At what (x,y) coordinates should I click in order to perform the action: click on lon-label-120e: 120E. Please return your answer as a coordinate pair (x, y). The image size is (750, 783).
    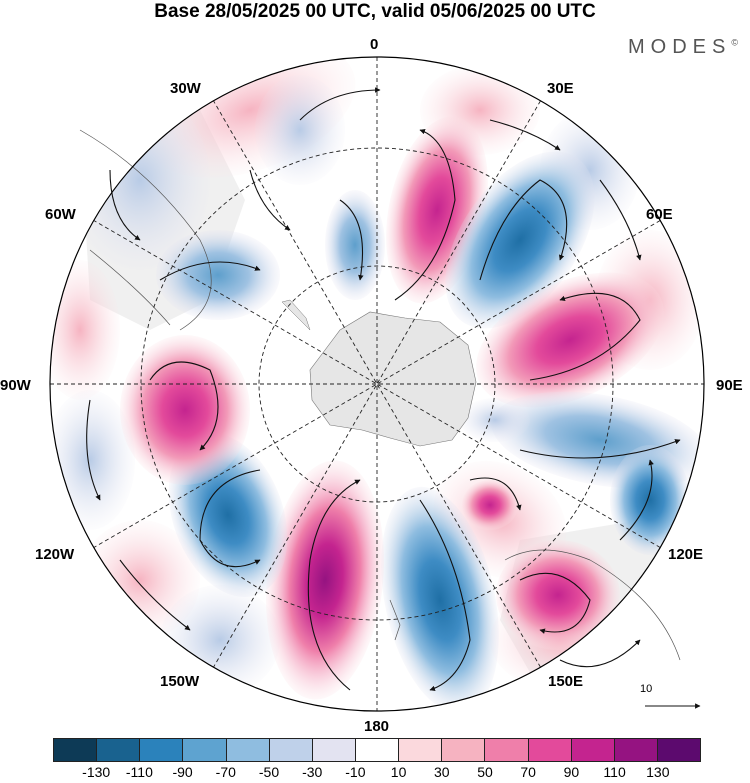
    Looking at the image, I should click on (686, 554).